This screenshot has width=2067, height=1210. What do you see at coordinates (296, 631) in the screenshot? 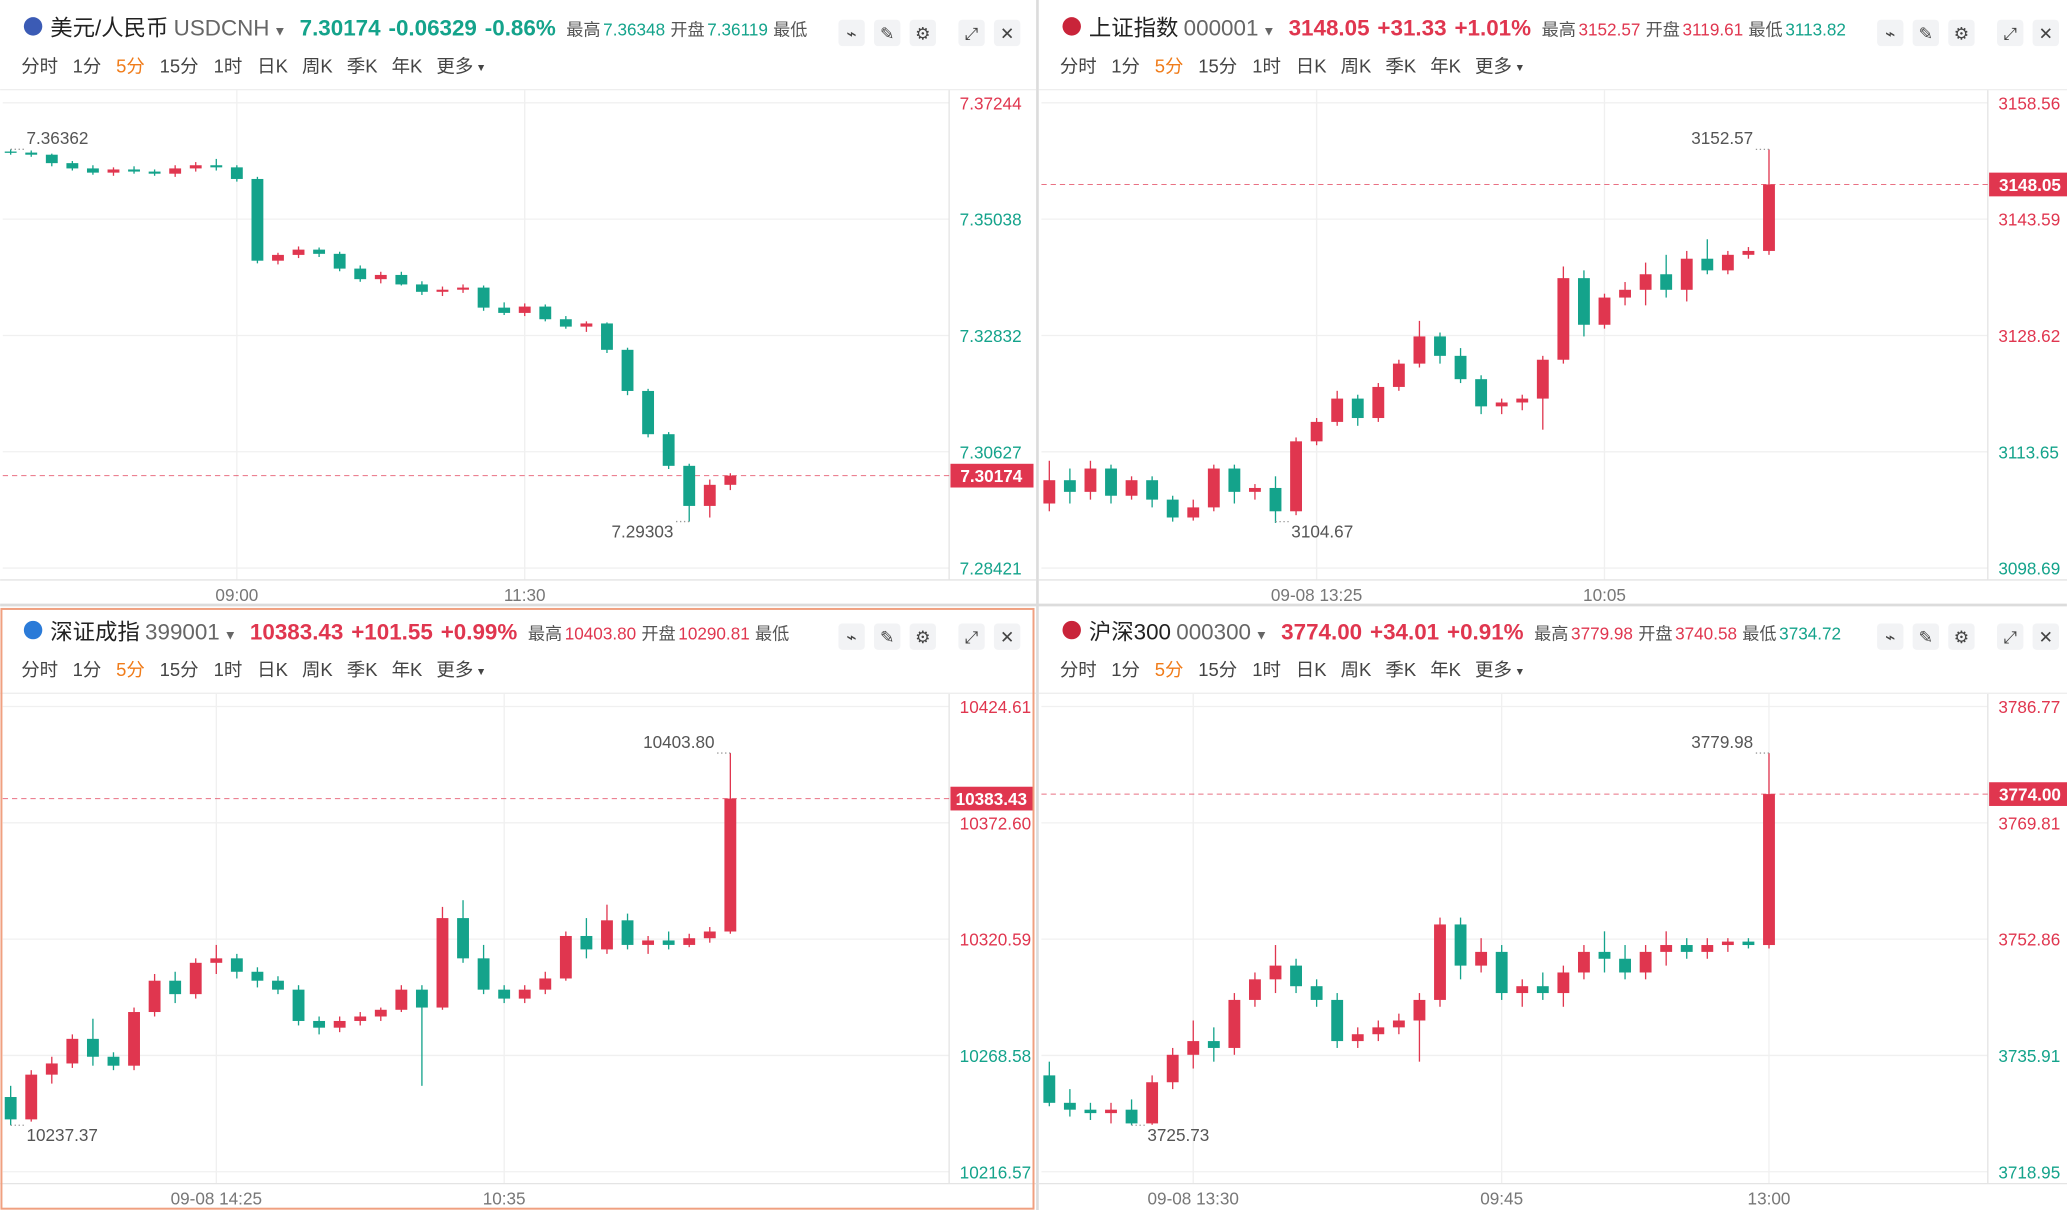
I see `price: 10383.43` at bounding box center [296, 631].